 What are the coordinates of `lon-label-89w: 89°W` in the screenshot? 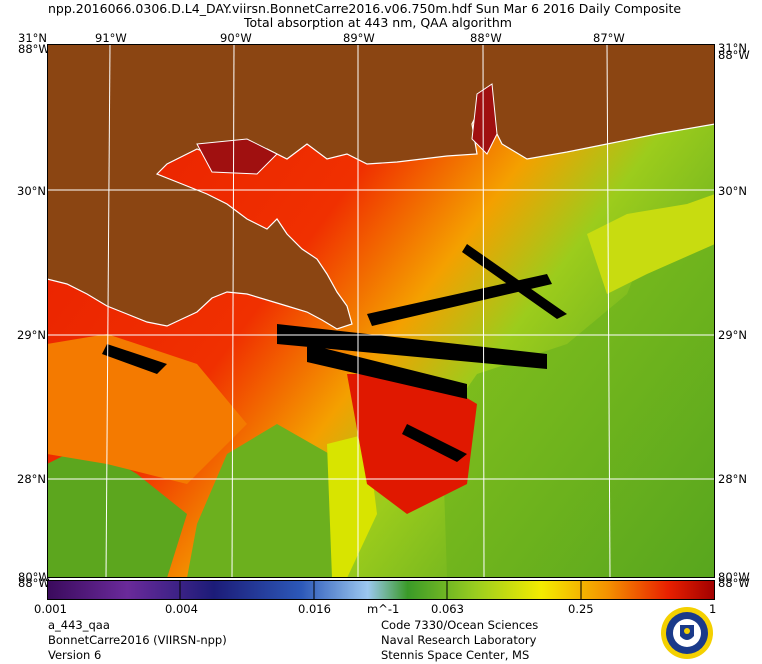 It's located at (359, 38).